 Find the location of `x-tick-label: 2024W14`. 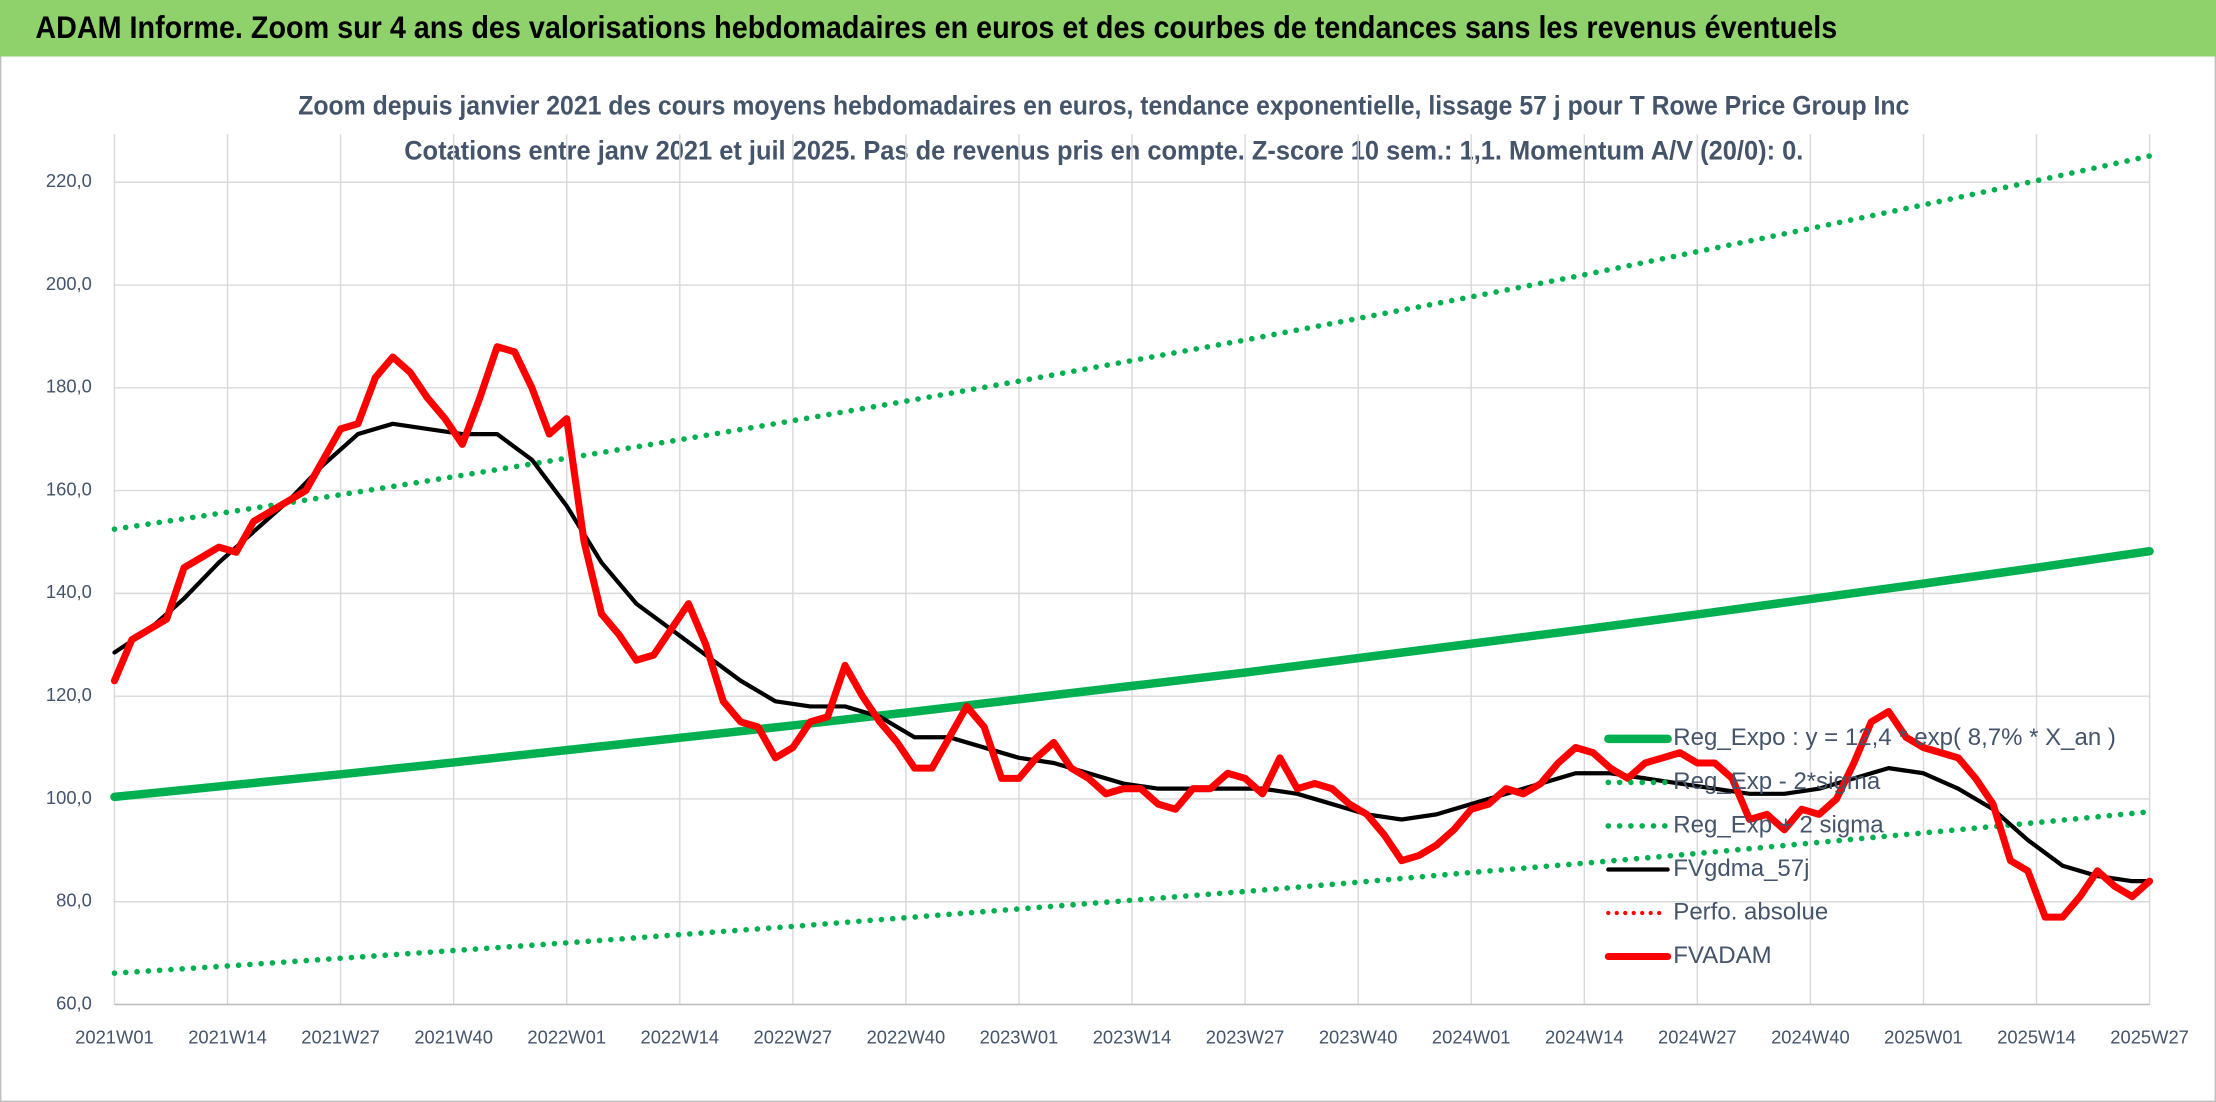

x-tick-label: 2024W14 is located at coordinates (1584, 1036).